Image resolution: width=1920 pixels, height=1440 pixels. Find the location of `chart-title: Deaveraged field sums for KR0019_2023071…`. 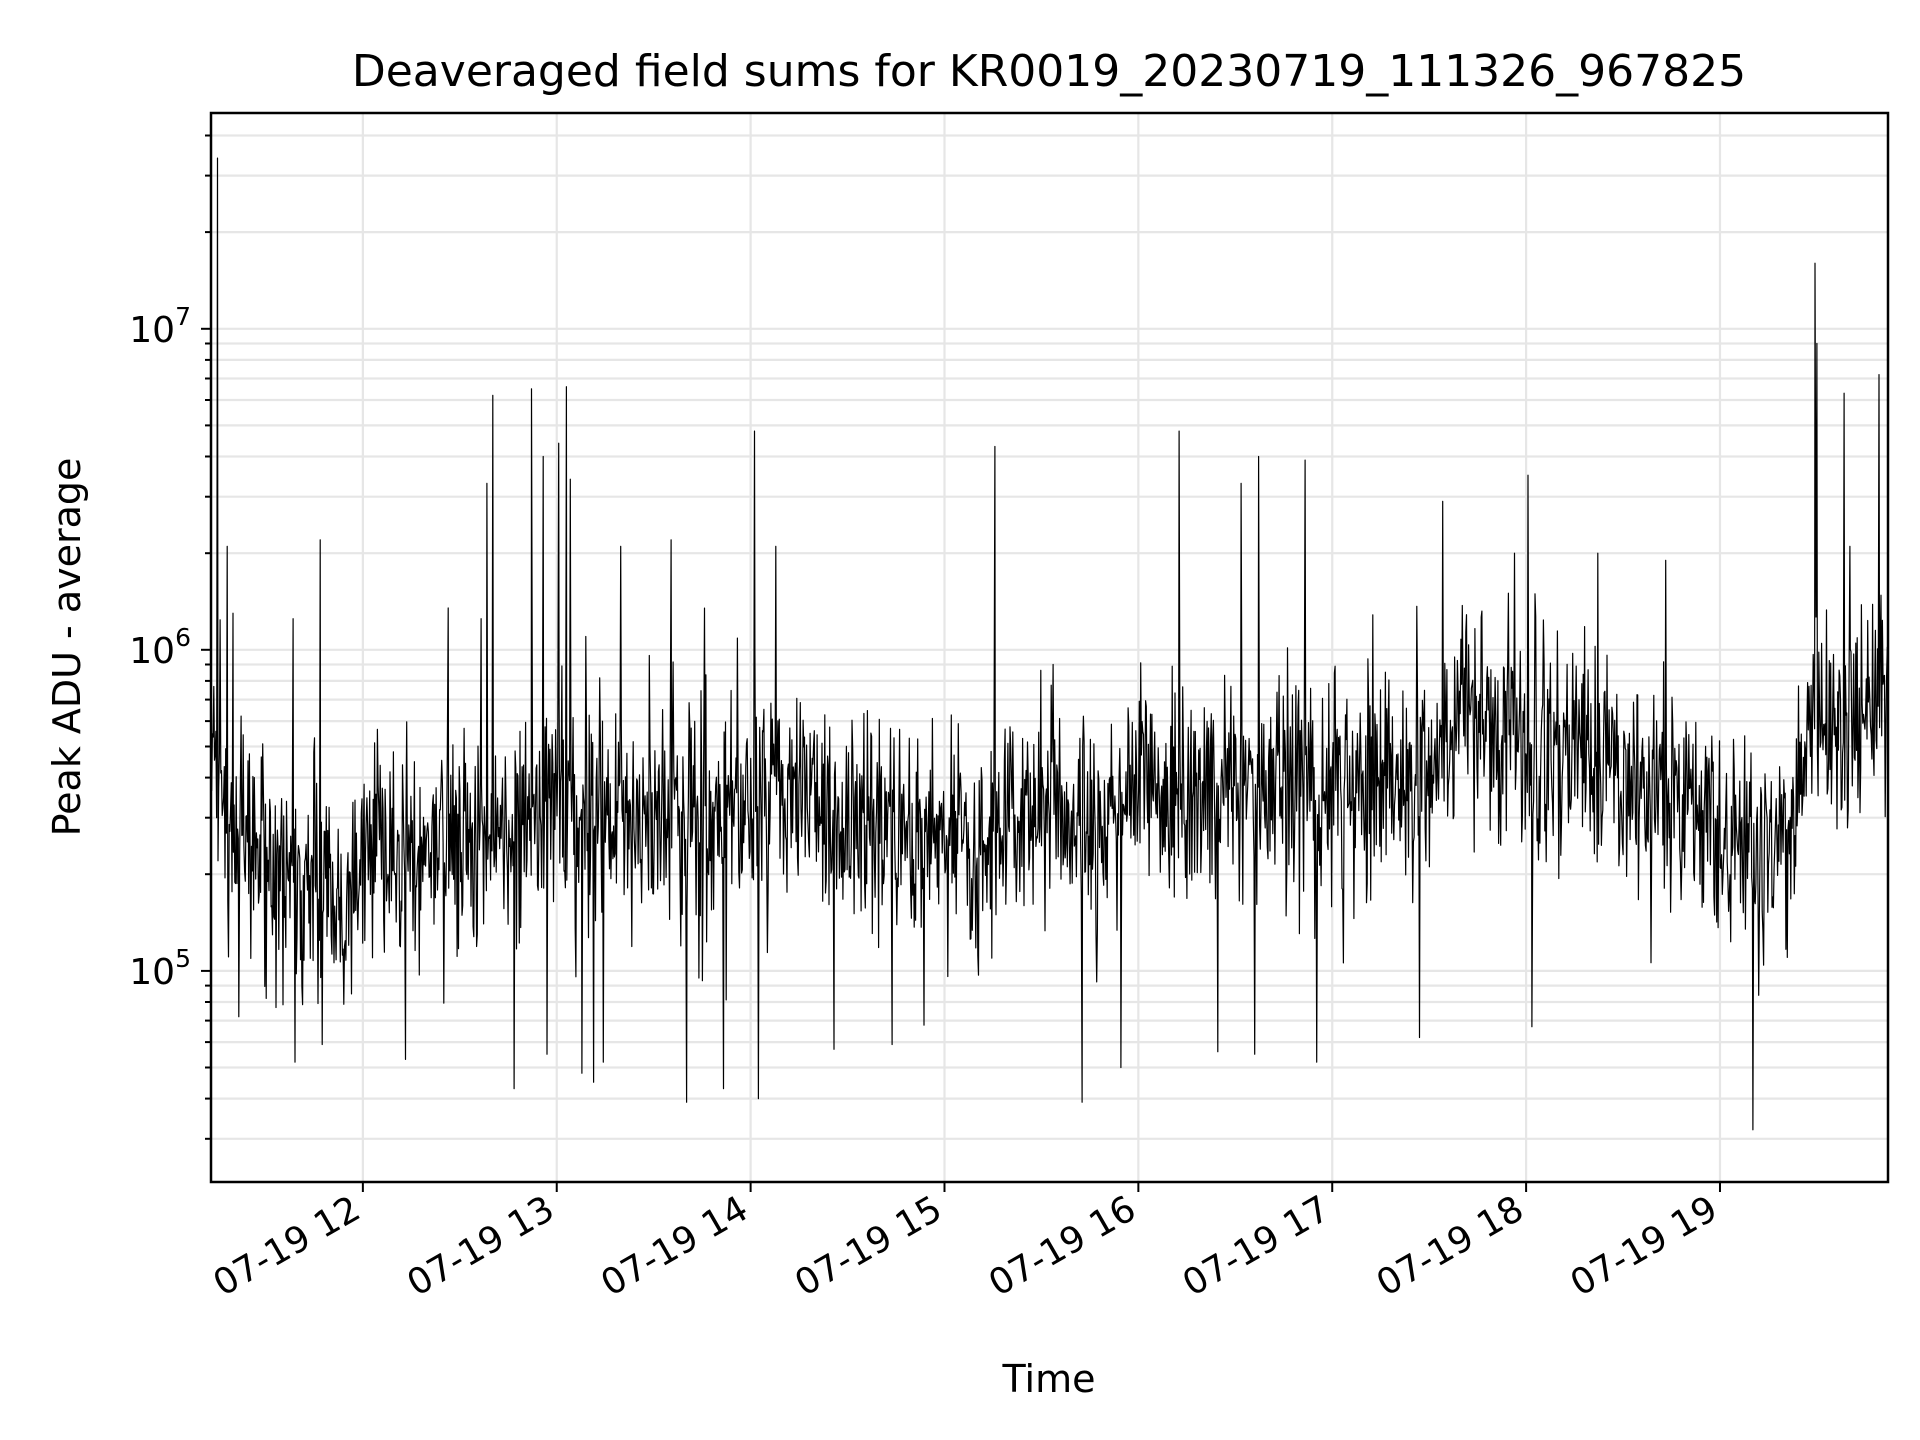

chart-title: Deaveraged field sums for KR0019_2023071… is located at coordinates (1049, 71).